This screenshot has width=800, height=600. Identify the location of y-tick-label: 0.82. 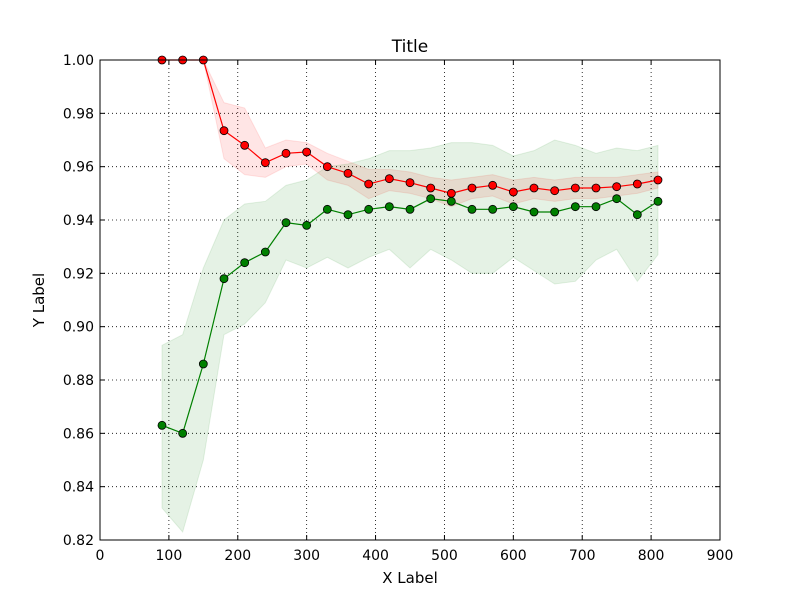
(78, 541).